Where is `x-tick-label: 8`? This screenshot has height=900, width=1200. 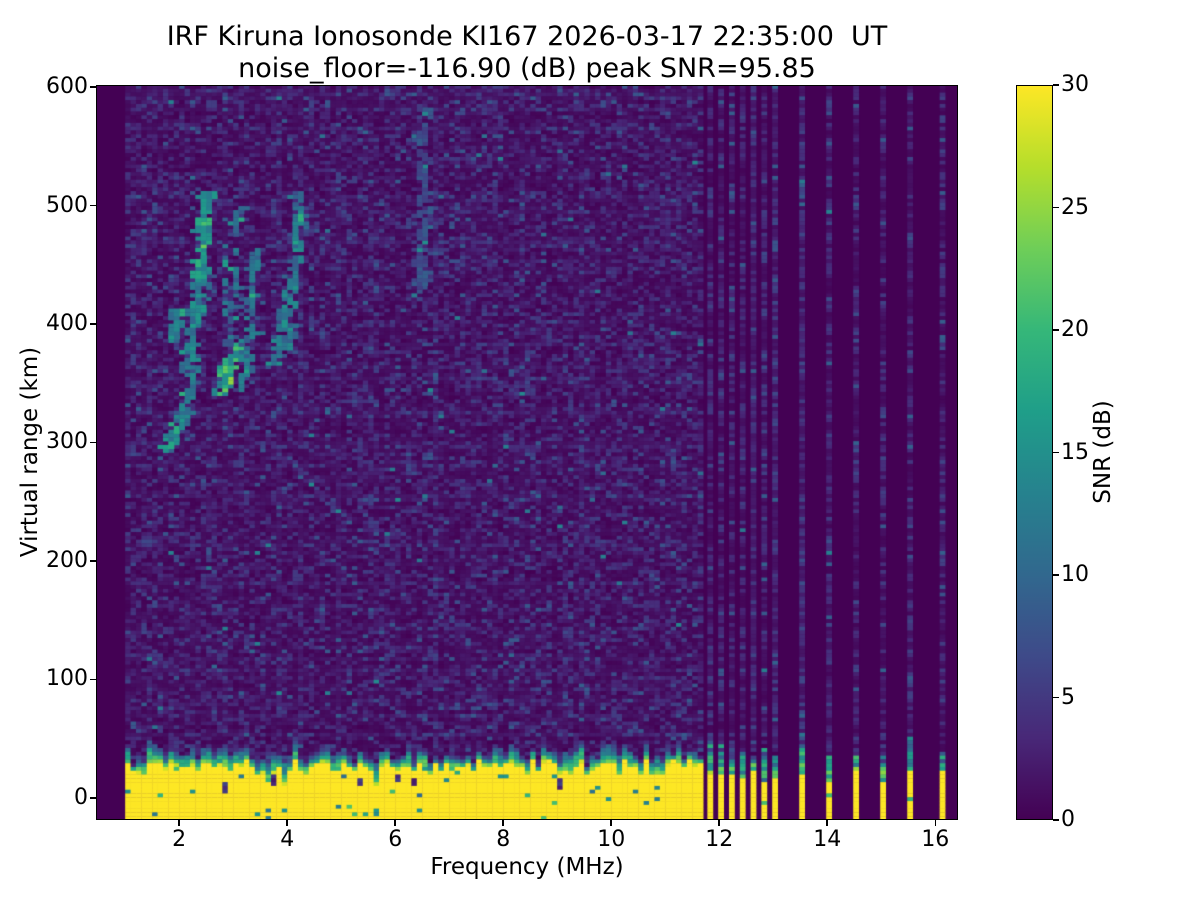 x-tick-label: 8 is located at coordinates (503, 839).